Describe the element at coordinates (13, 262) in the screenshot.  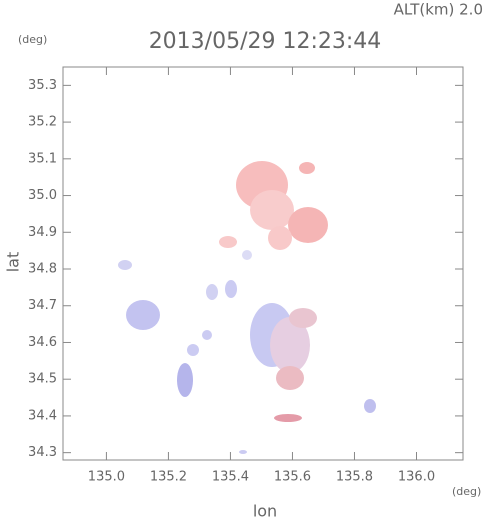
I see `y-axis-label: lat` at that location.